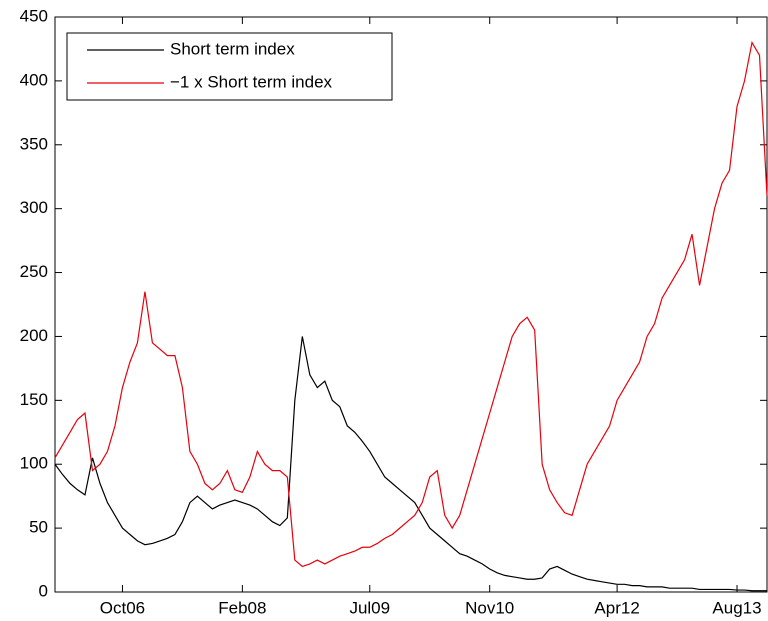  I want to click on x-tick-label: Apr12, so click(616, 607).